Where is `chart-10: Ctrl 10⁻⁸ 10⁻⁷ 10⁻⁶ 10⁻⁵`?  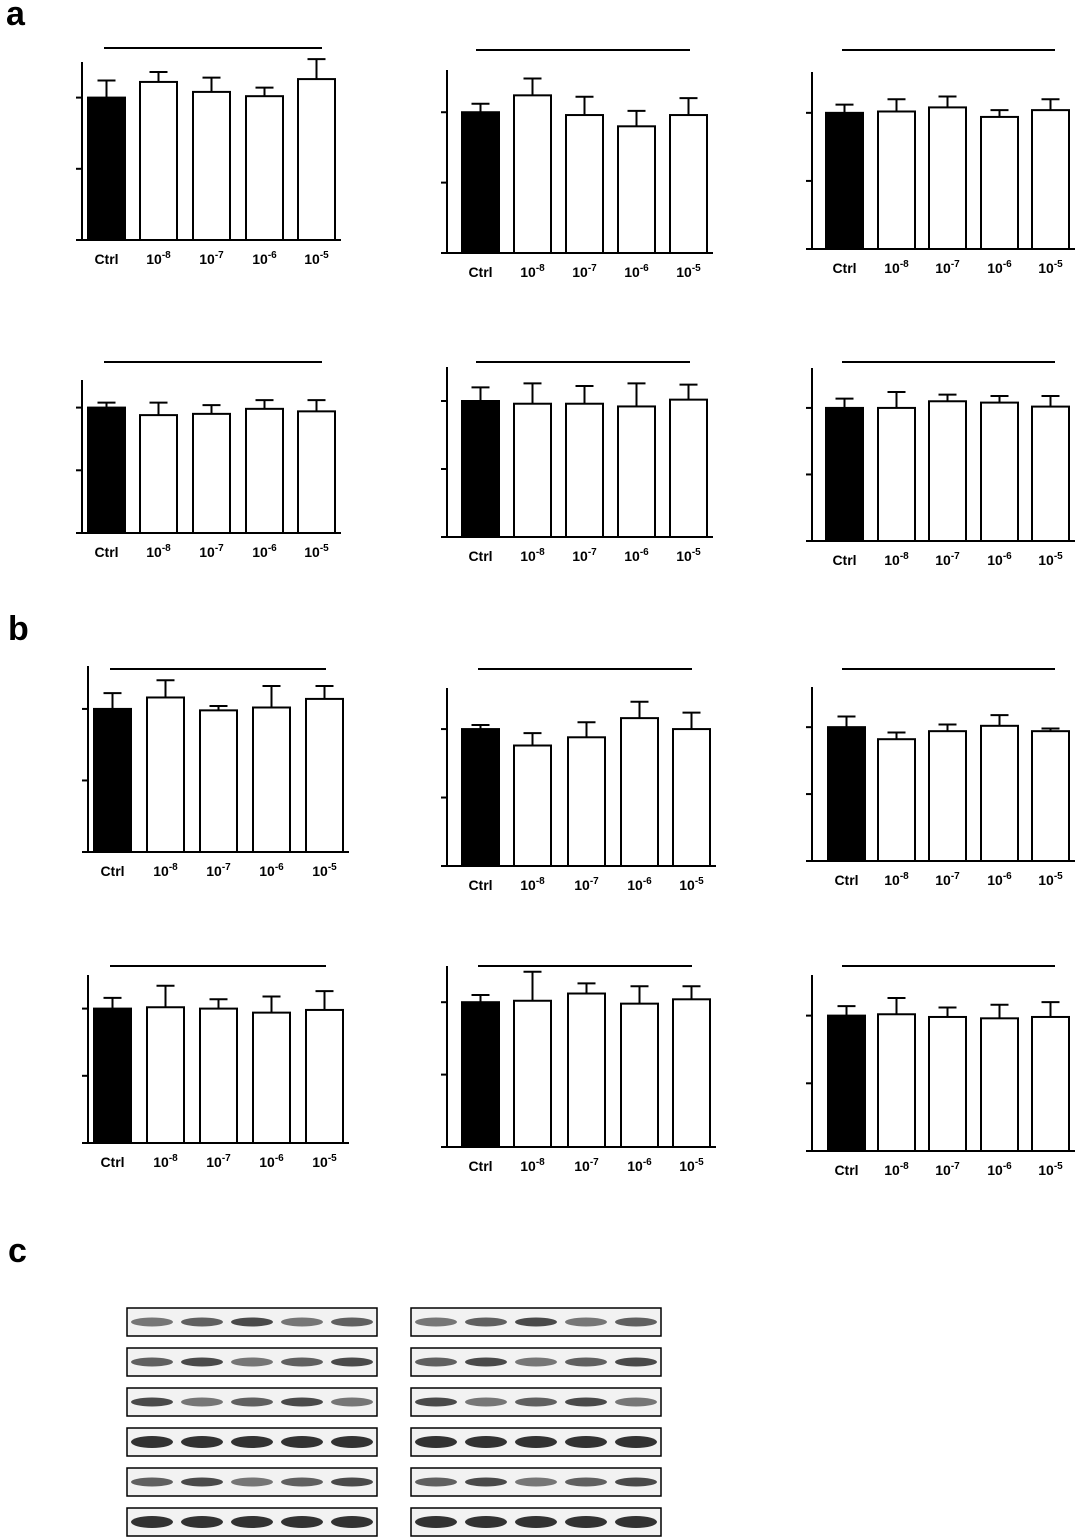 chart-10: Ctrl 10⁻⁸ 10⁻⁷ 10⁻⁶ 10⁻⁵ is located at coordinates (215, 1067).